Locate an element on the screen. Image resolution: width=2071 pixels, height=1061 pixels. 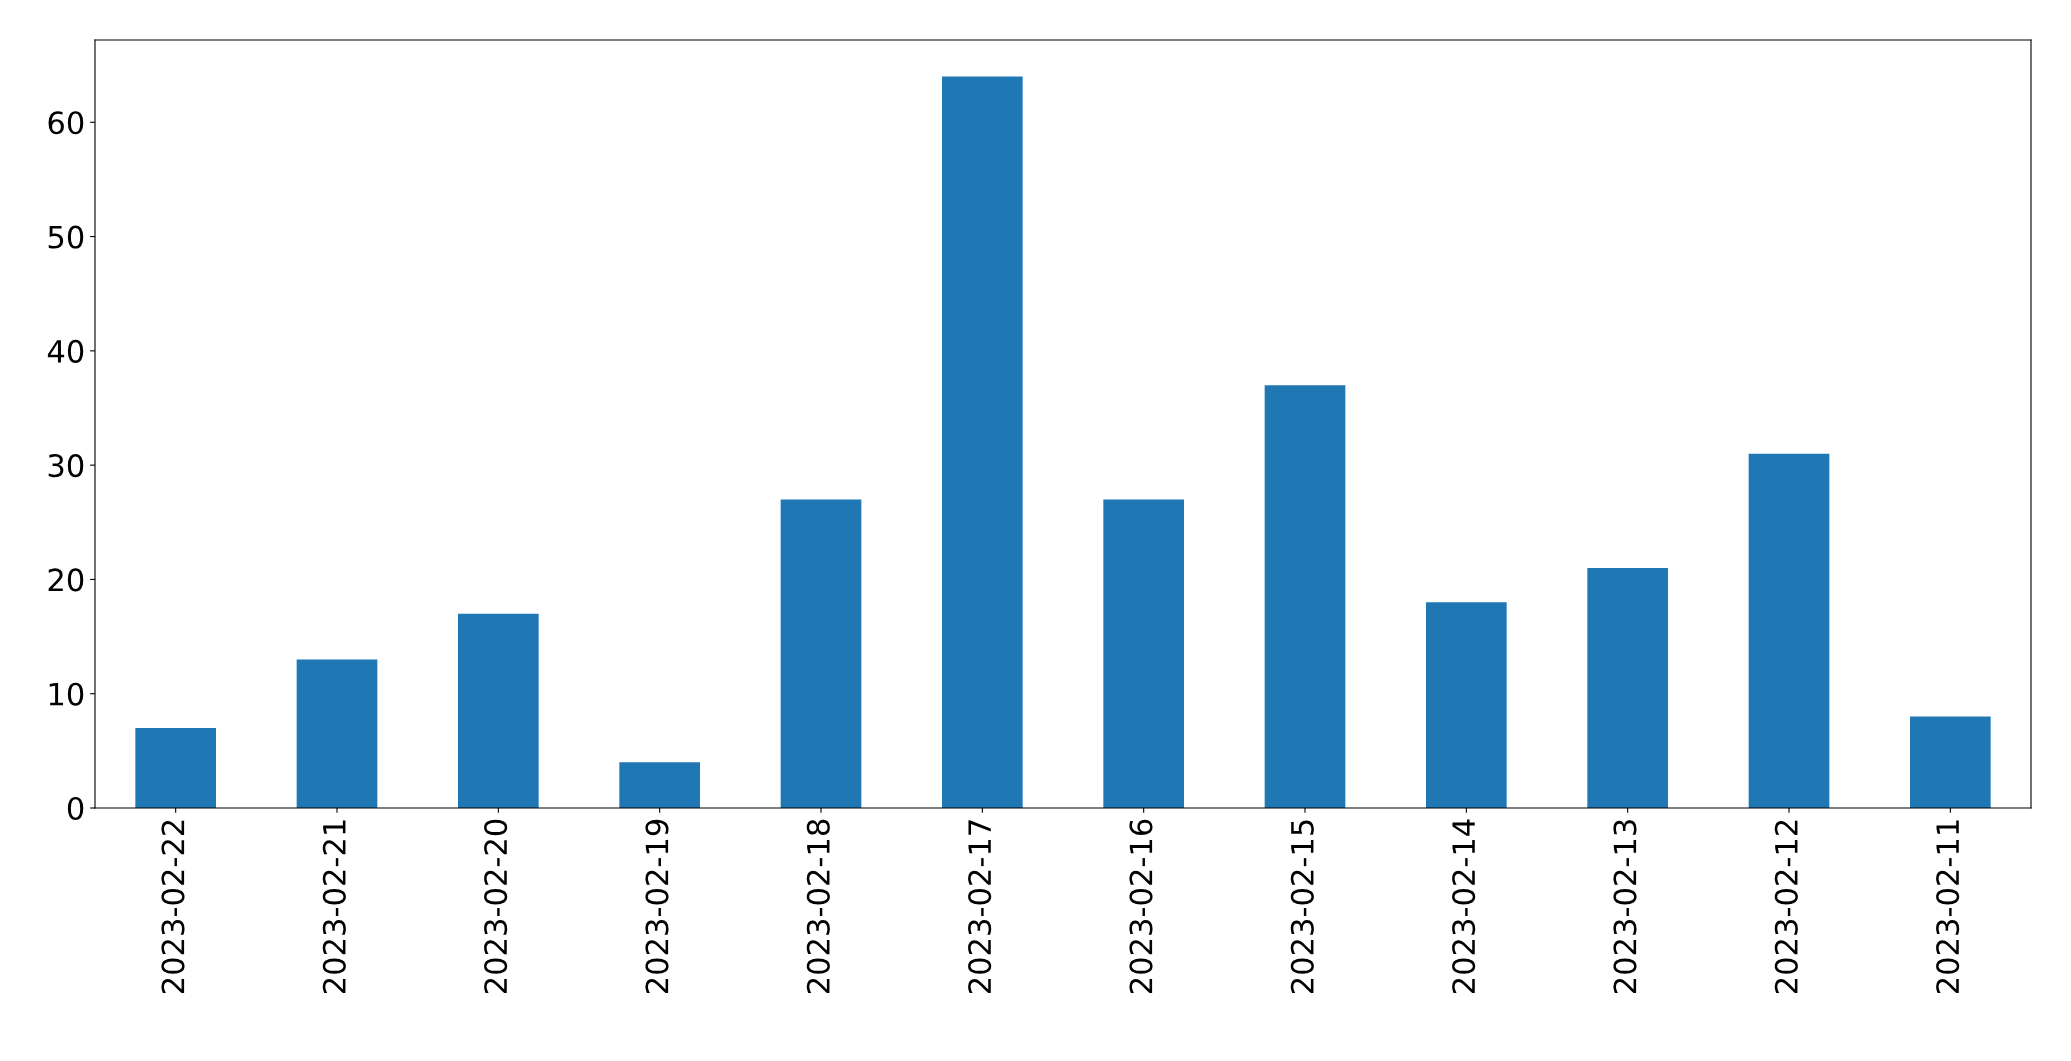
y-tick-label: 50 is located at coordinates (66, 237).